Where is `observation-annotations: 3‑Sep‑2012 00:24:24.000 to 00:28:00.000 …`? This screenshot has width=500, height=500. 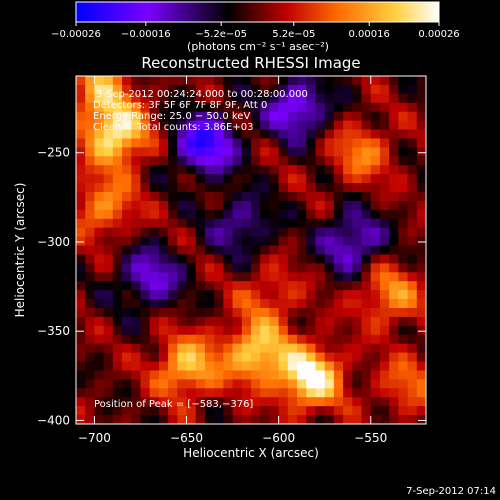 observation-annotations: 3‑Sep‑2012 00:24:24.000 to 00:28:00.000 … is located at coordinates (200, 111).